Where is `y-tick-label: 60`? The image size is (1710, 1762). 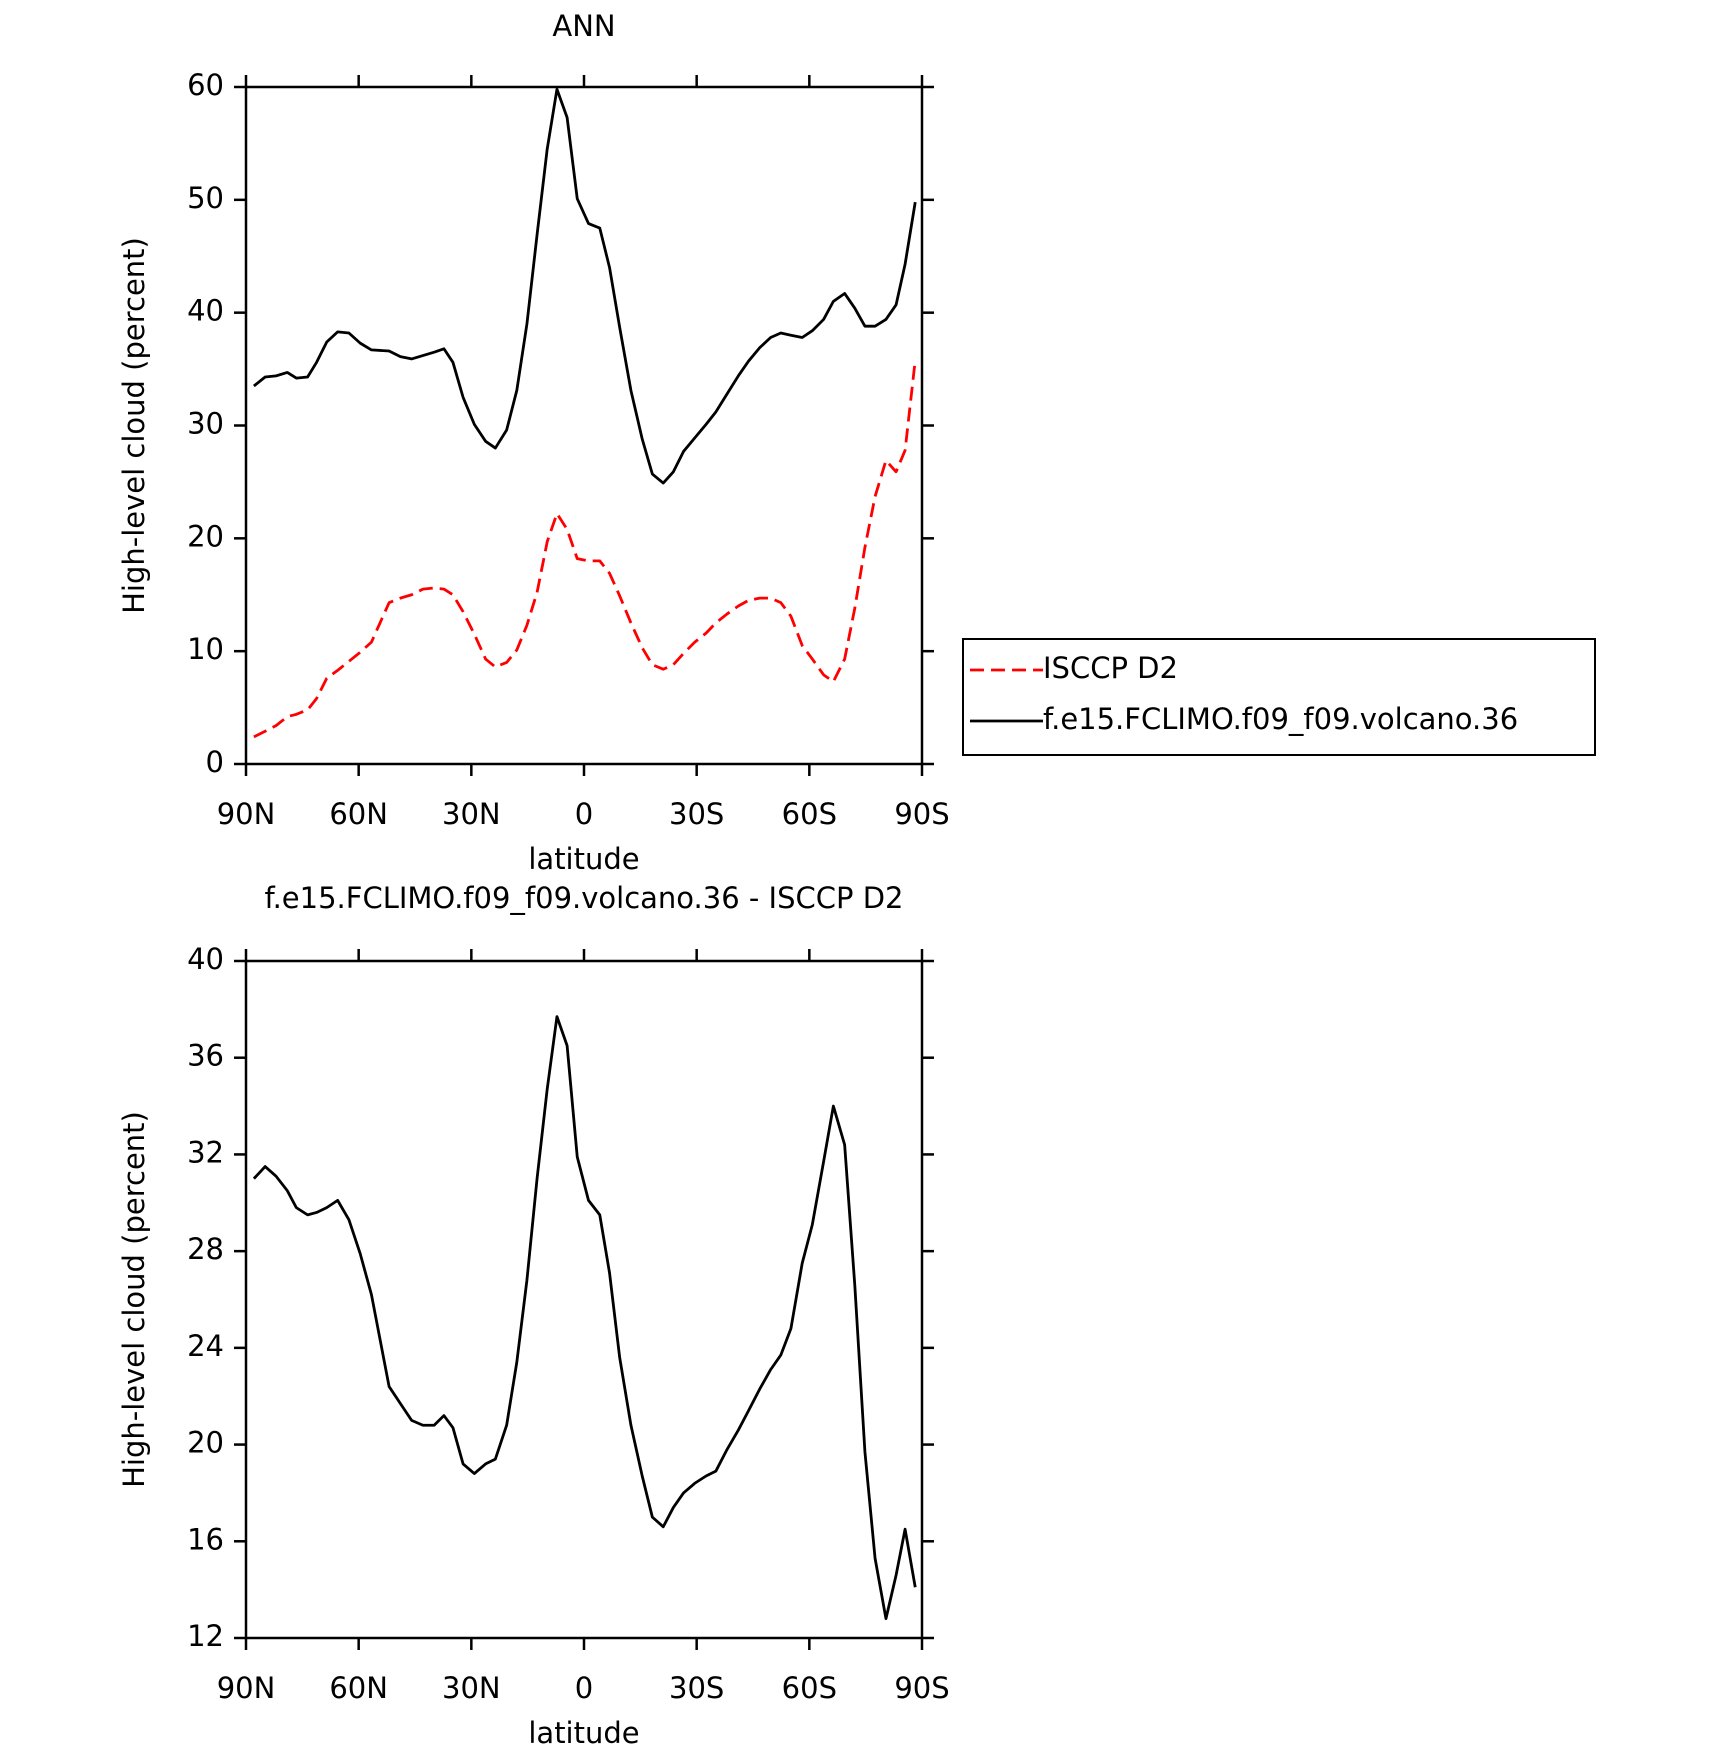
y-tick-label: 60 is located at coordinates (205, 85).